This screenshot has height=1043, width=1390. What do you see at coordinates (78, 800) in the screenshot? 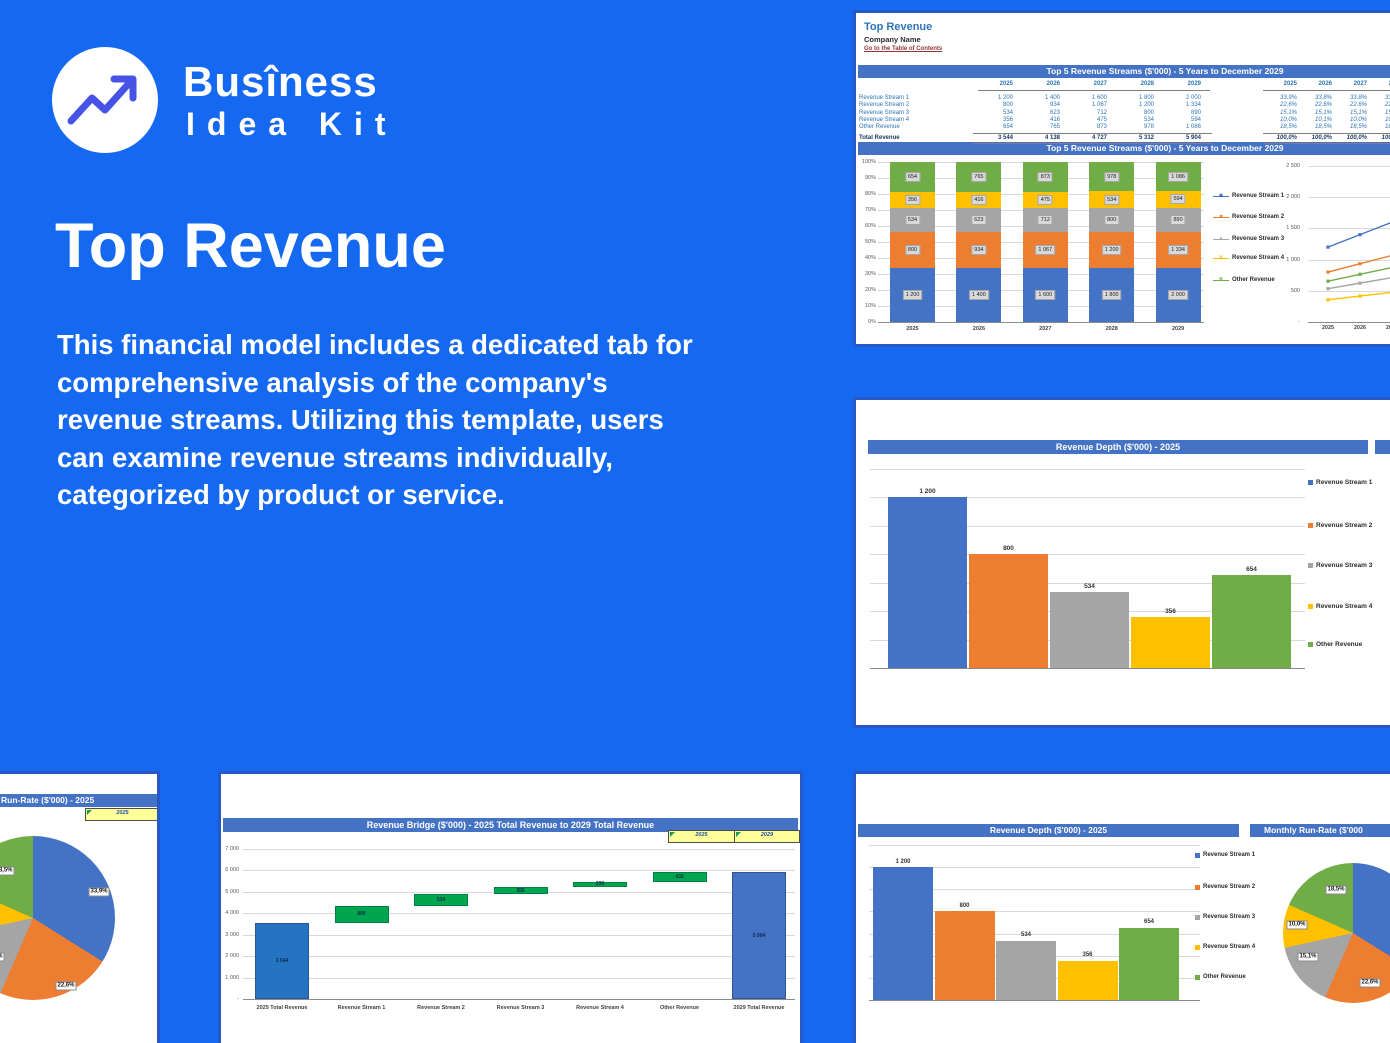
I see `runrate-title-band: Run-Rate ($'000) - 2025` at bounding box center [78, 800].